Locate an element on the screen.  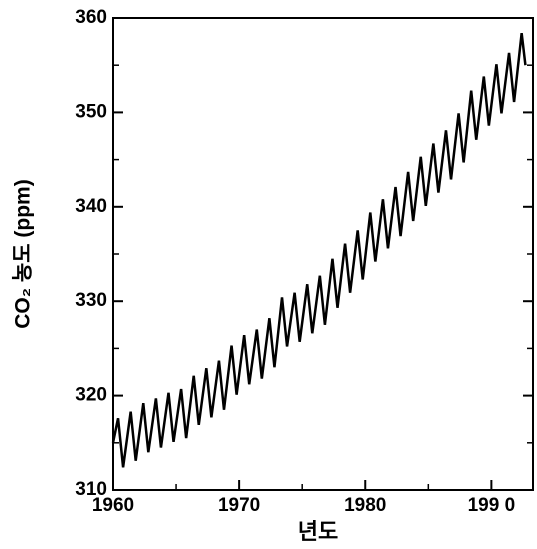
x-tick-label: 1970 is located at coordinates (239, 505).